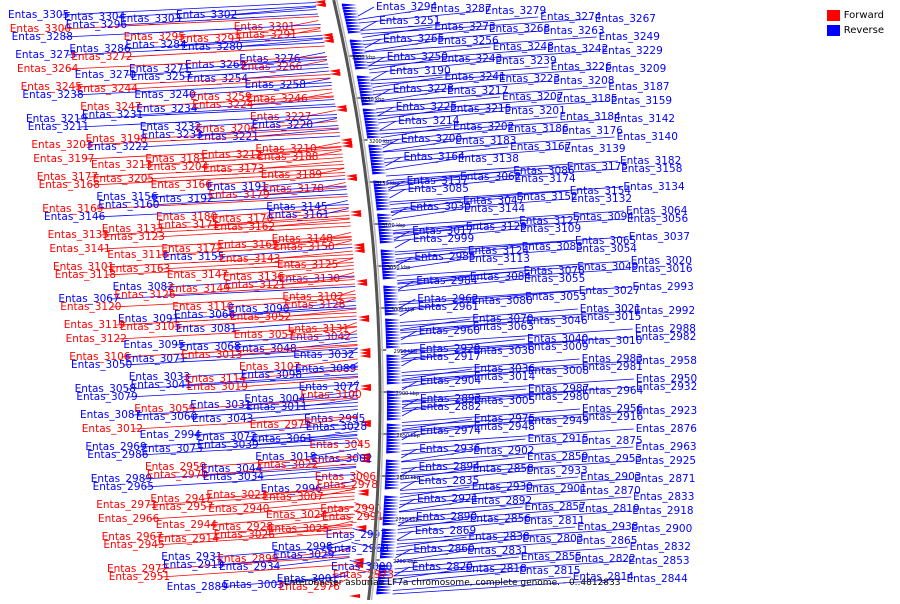  I want to click on gene-label-right: Entas_3239, so click(525, 61).